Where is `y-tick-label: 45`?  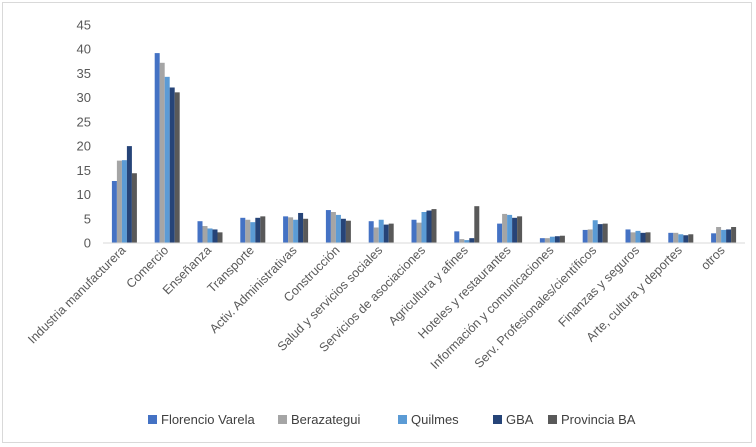
y-tick-label: 45 is located at coordinates (84, 25).